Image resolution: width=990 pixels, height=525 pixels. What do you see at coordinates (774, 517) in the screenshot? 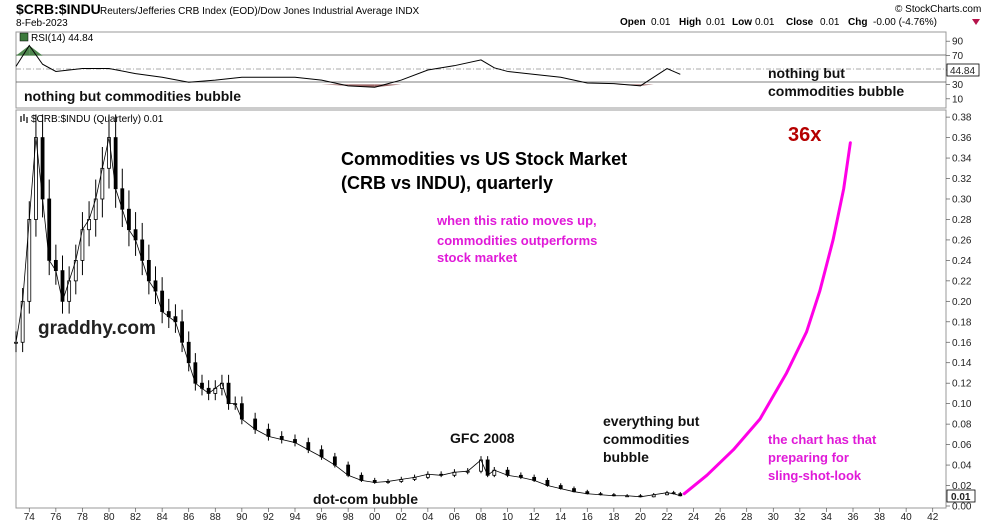
I see `x-tick-label: 30` at bounding box center [774, 517].